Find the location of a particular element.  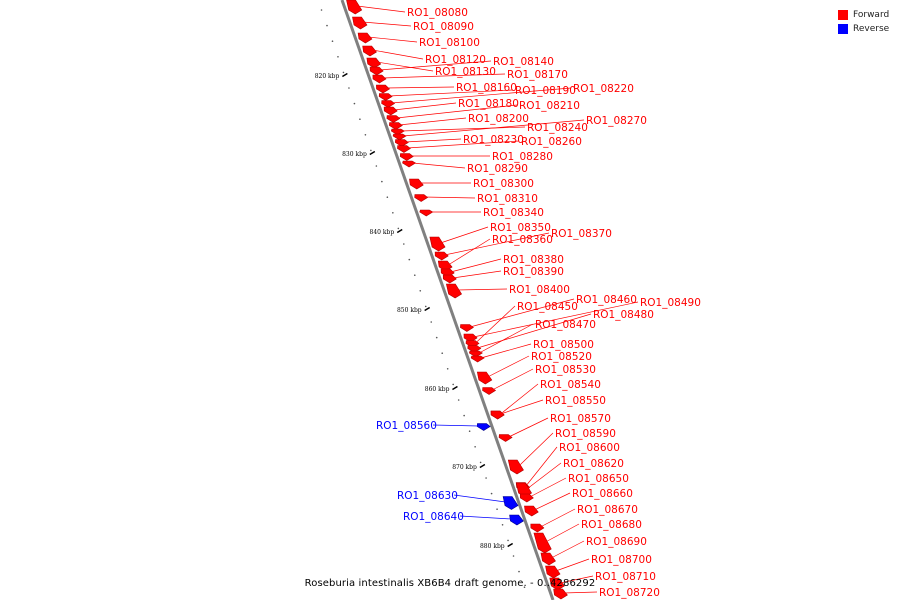

gene-label-RO1_08340: RO1_08340 is located at coordinates (513, 213).